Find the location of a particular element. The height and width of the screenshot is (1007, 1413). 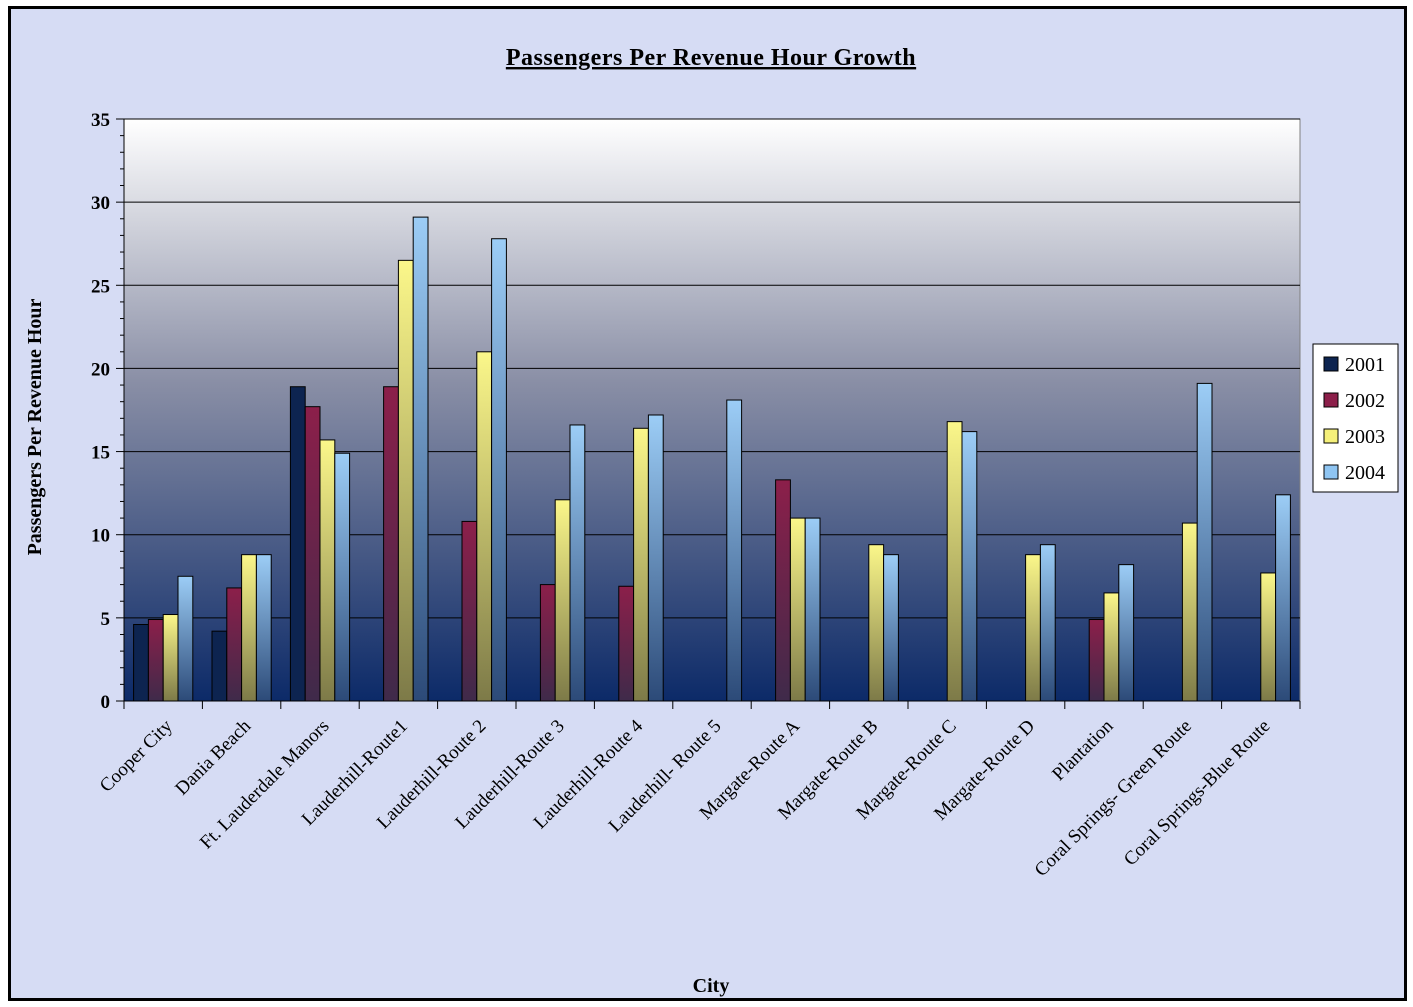

y-tick-label: 0 is located at coordinates (106, 702).